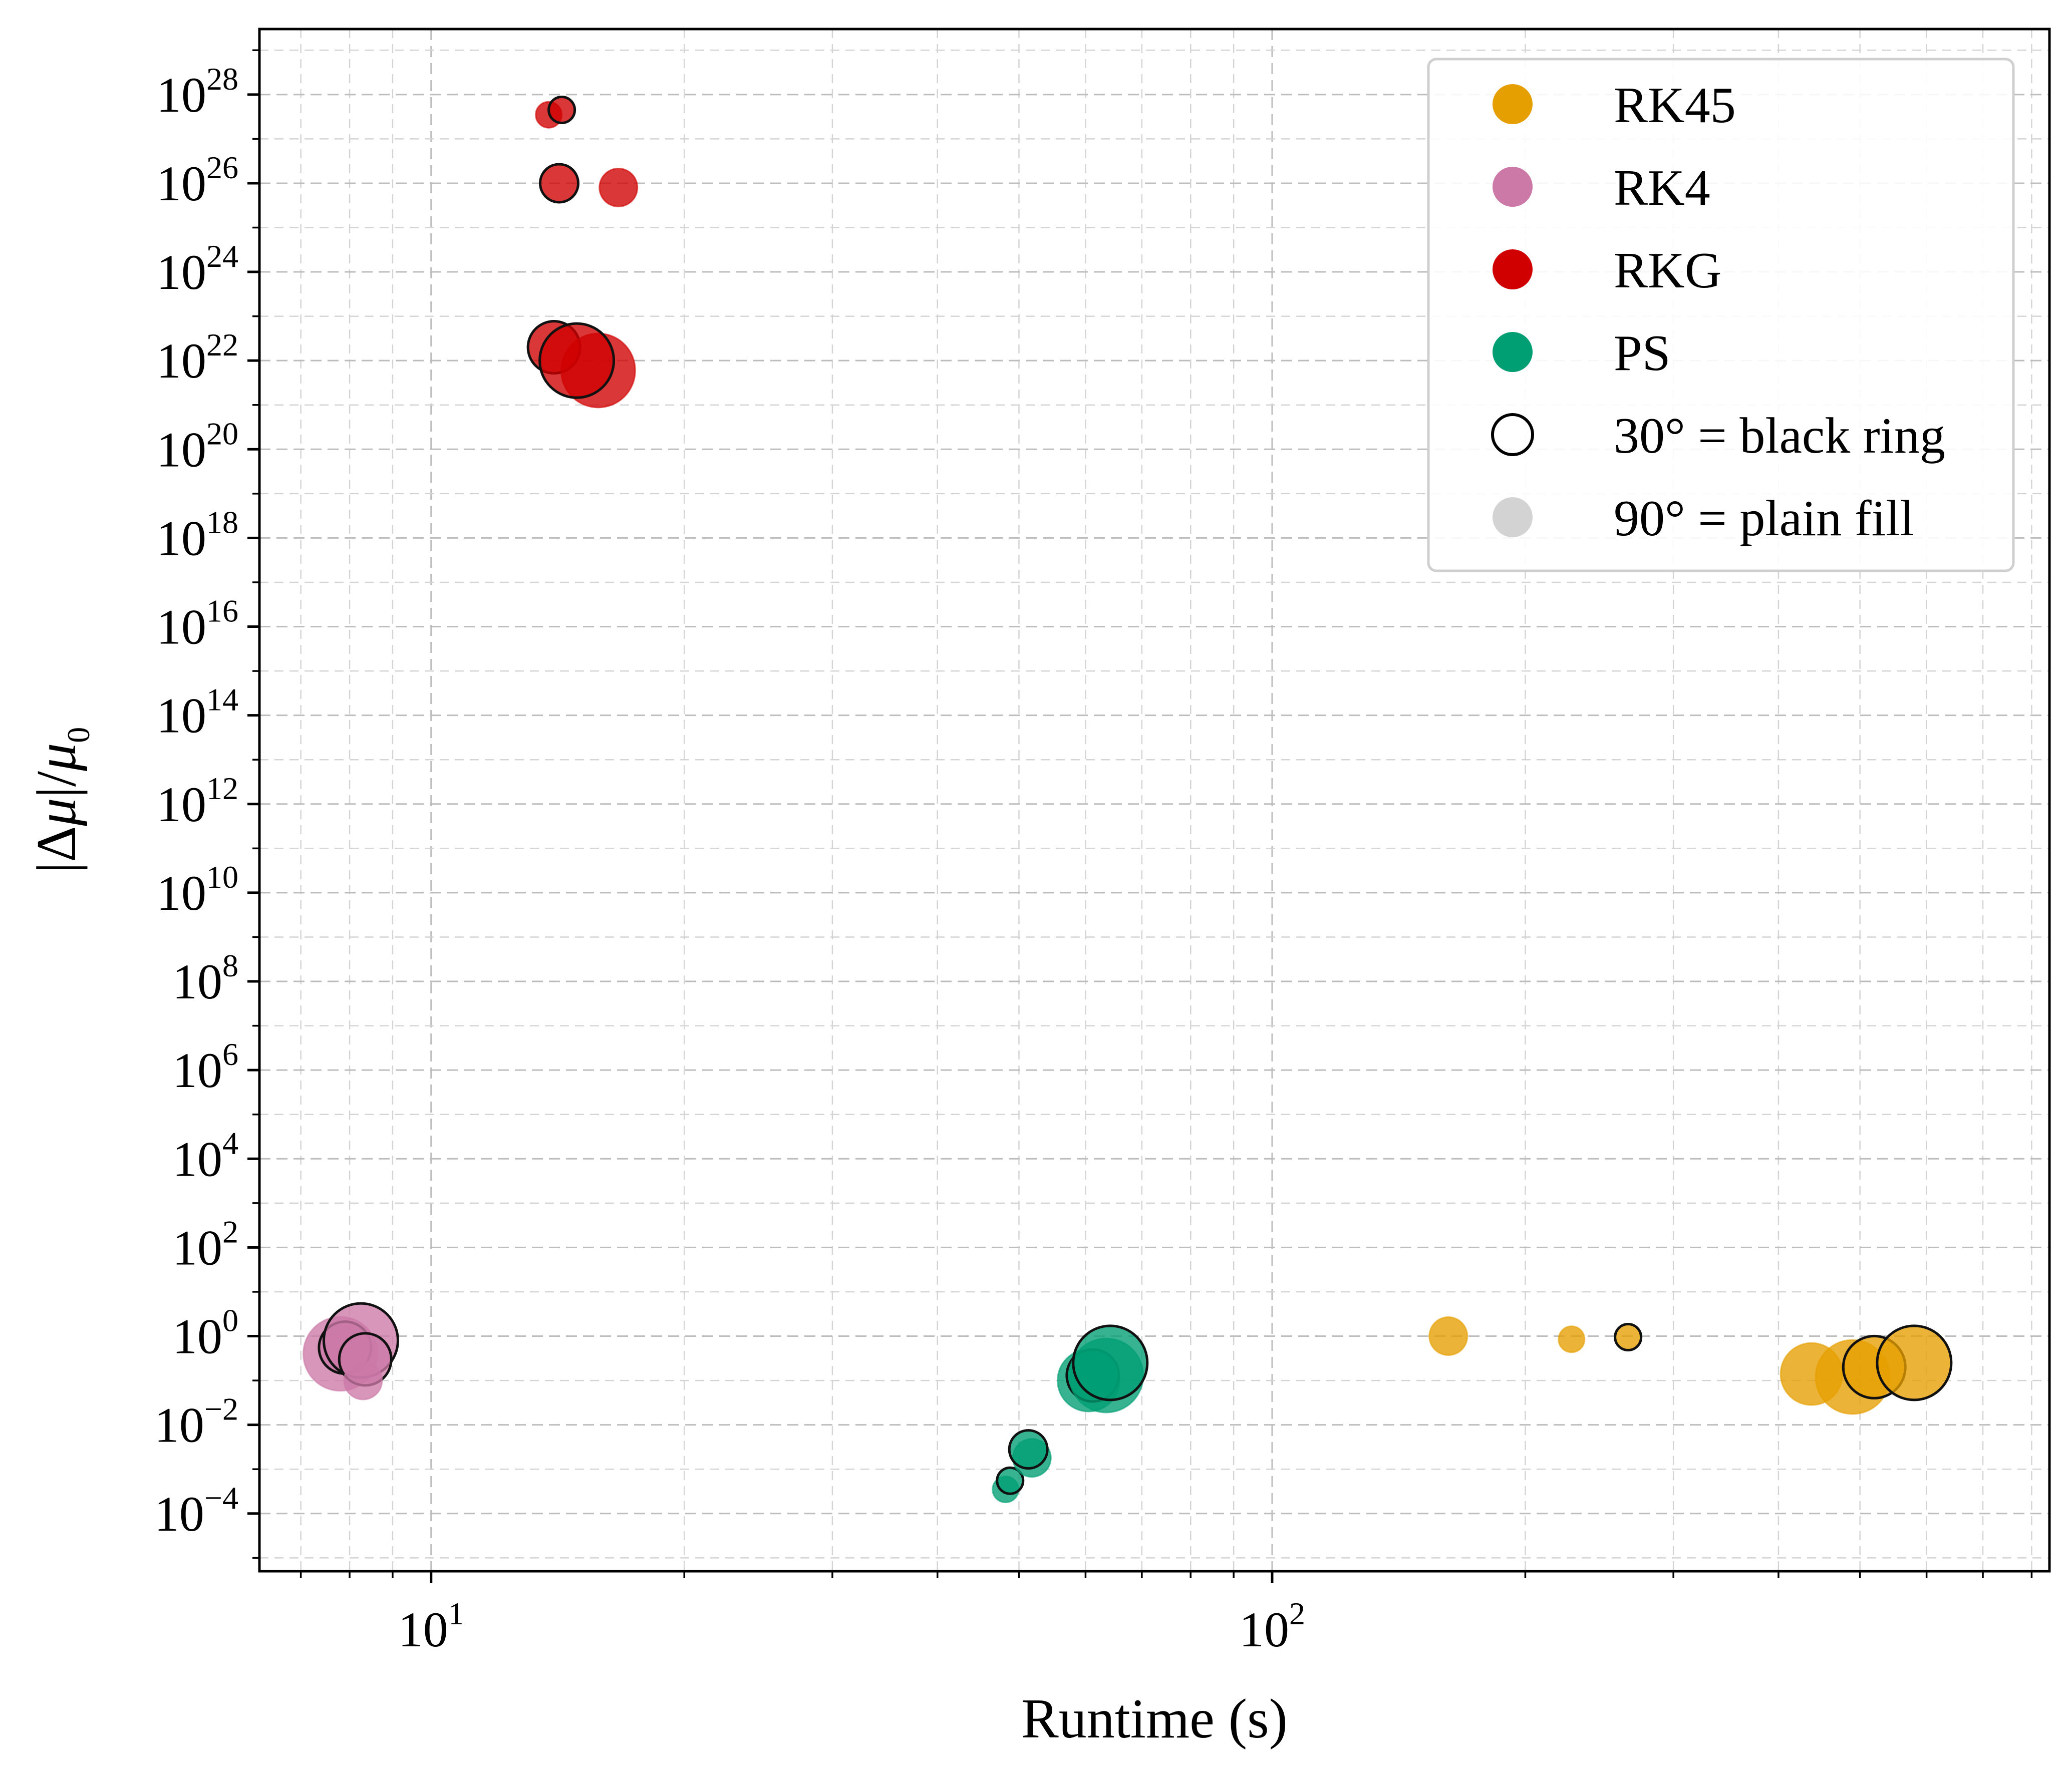  I want to click on x-tick-label: 10², so click(1272, 1626).